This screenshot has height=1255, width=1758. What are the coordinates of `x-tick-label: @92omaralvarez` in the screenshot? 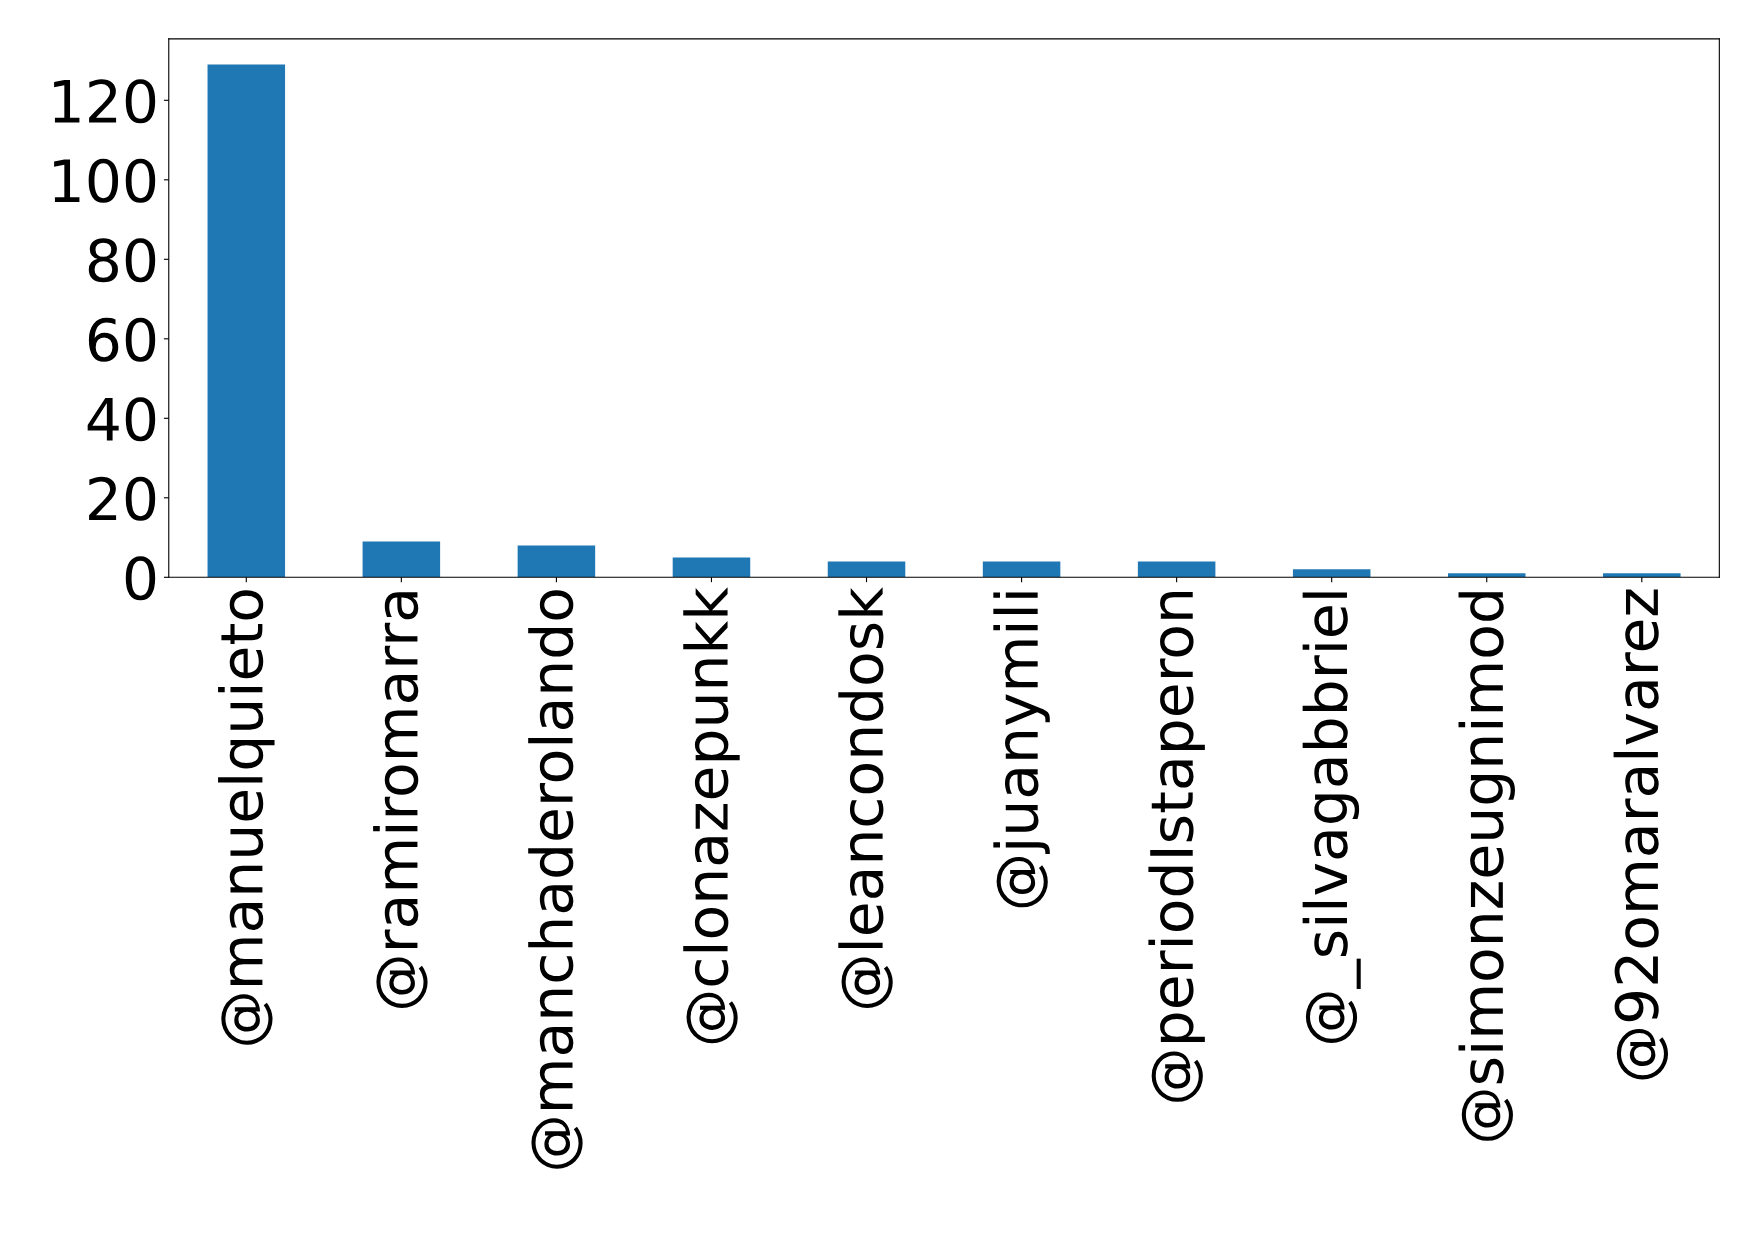 It's located at (1641, 834).